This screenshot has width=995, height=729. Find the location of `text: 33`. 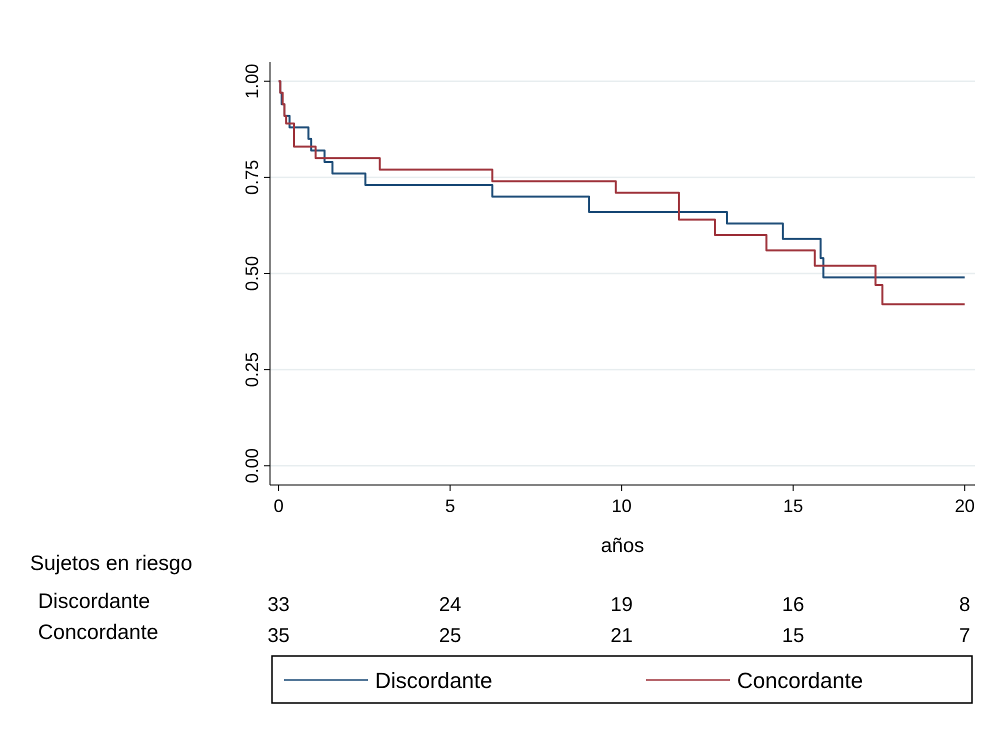

text: 33 is located at coordinates (278, 605).